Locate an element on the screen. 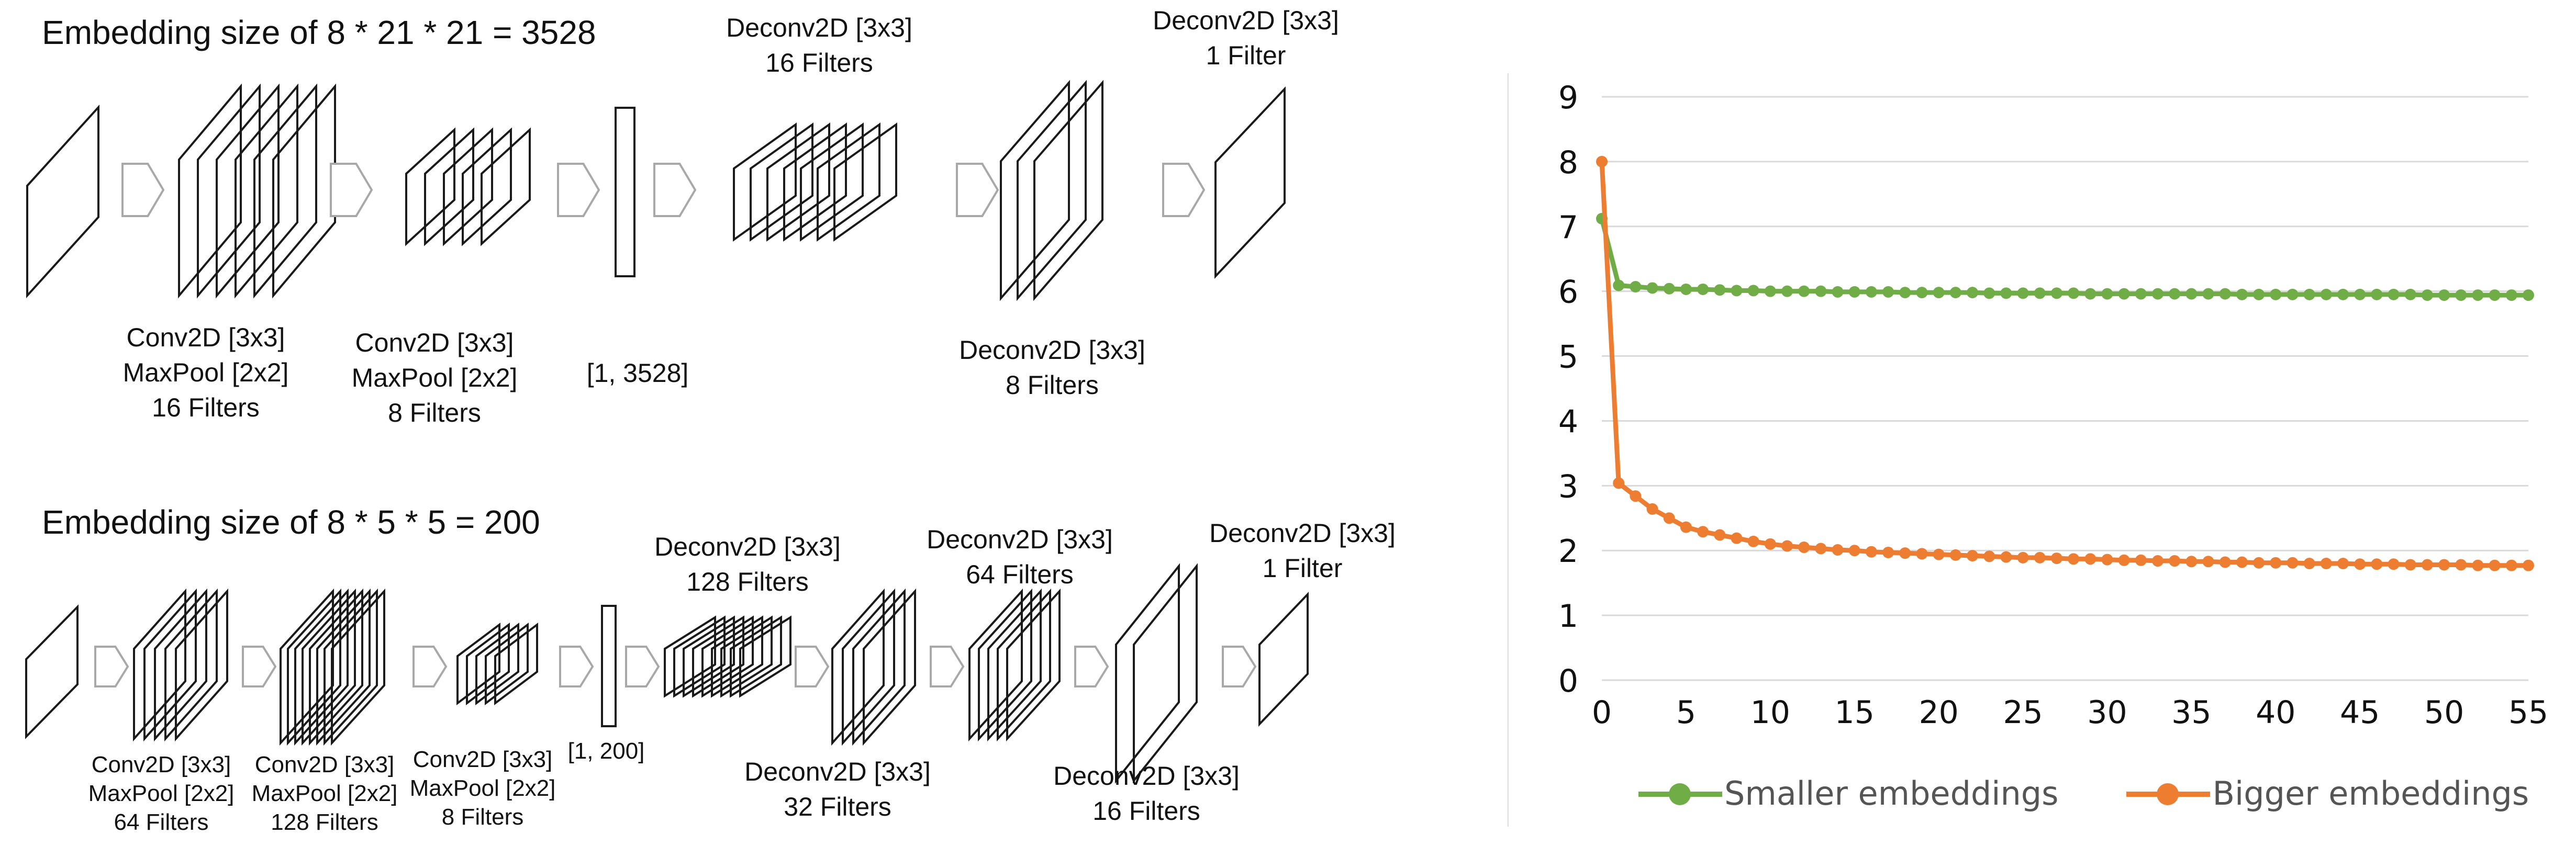 The image size is (2576, 857). top-conv2-layer-slice is located at coordinates (506, 187).